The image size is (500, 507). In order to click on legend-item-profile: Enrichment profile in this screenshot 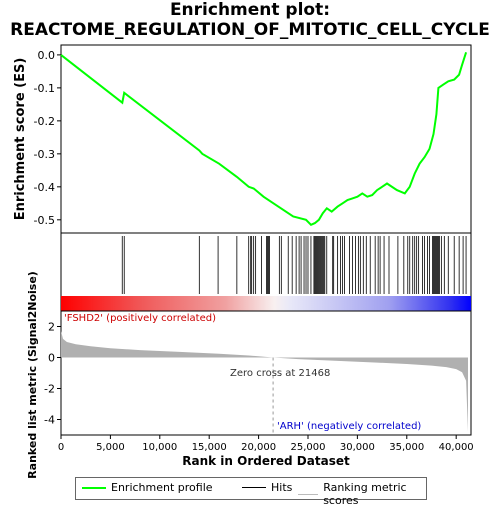, I will do `click(147, 487)`.